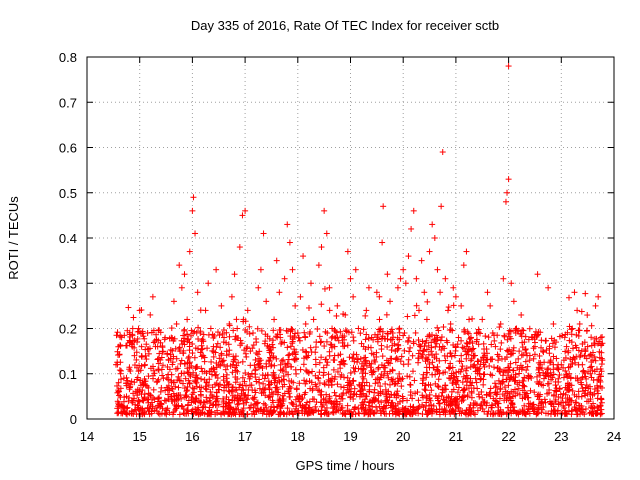 This screenshot has width=640, height=480. What do you see at coordinates (350, 436) in the screenshot?
I see `x-tick-labels: 14 15 16 17 18 19 20 21 22 23 24` at bounding box center [350, 436].